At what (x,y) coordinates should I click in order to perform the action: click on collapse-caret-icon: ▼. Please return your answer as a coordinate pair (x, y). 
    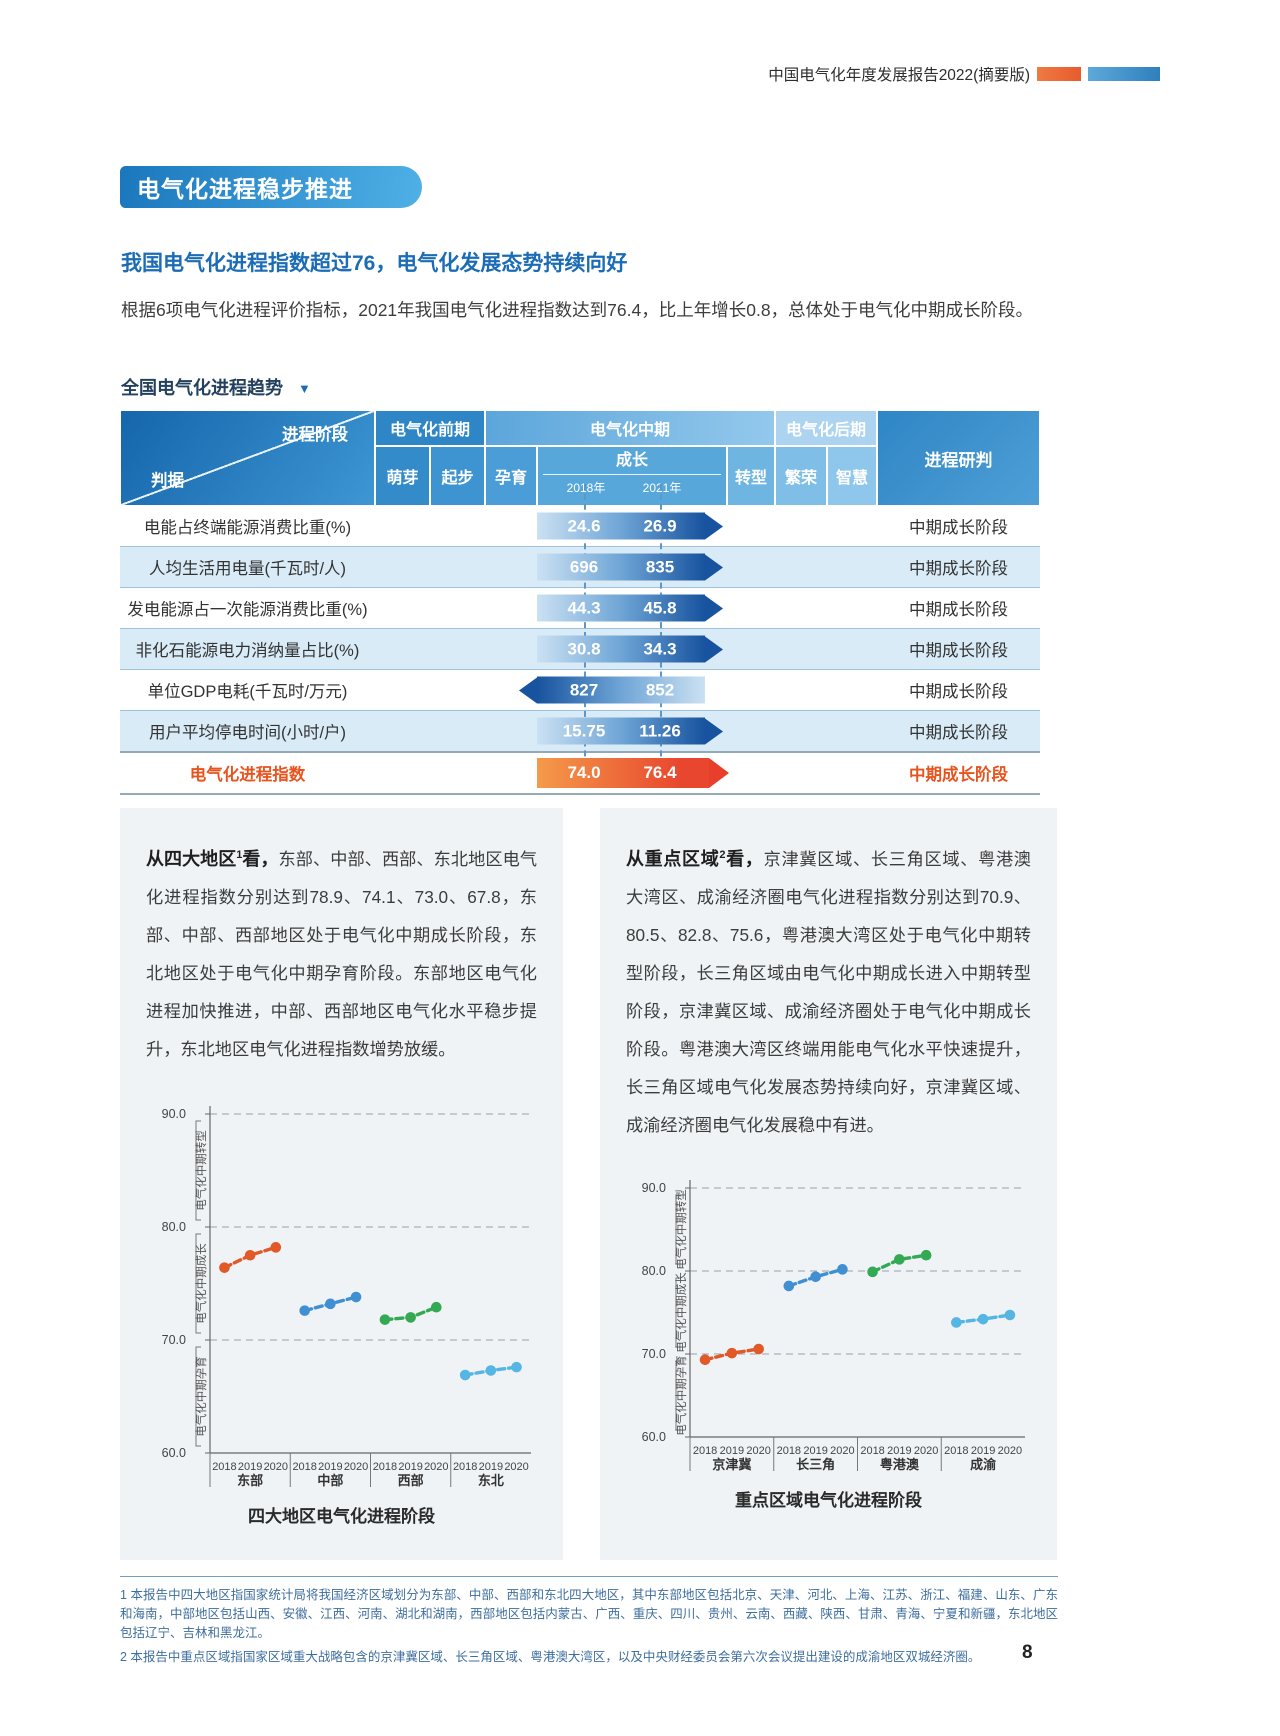
    Looking at the image, I should click on (304, 388).